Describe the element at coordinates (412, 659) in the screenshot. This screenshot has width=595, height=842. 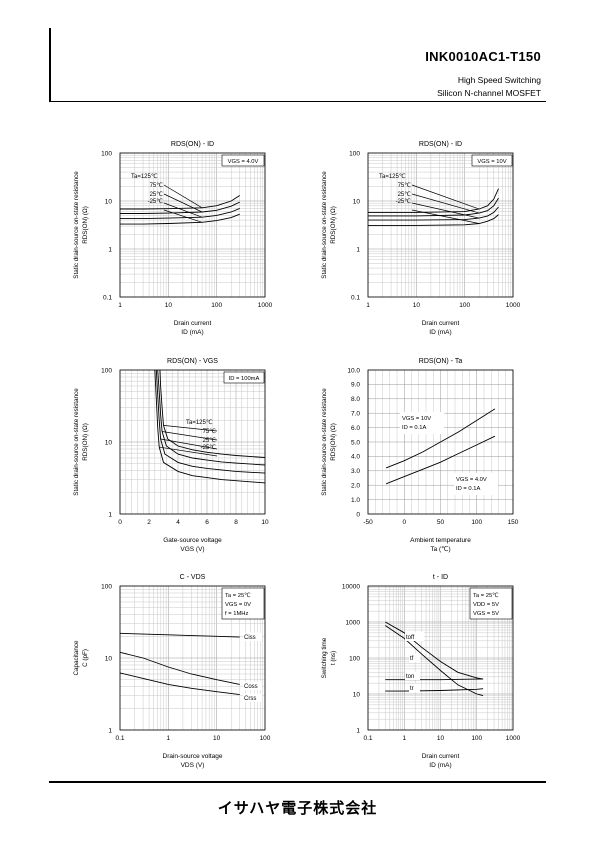
I see `series-label-tf: tf` at that location.